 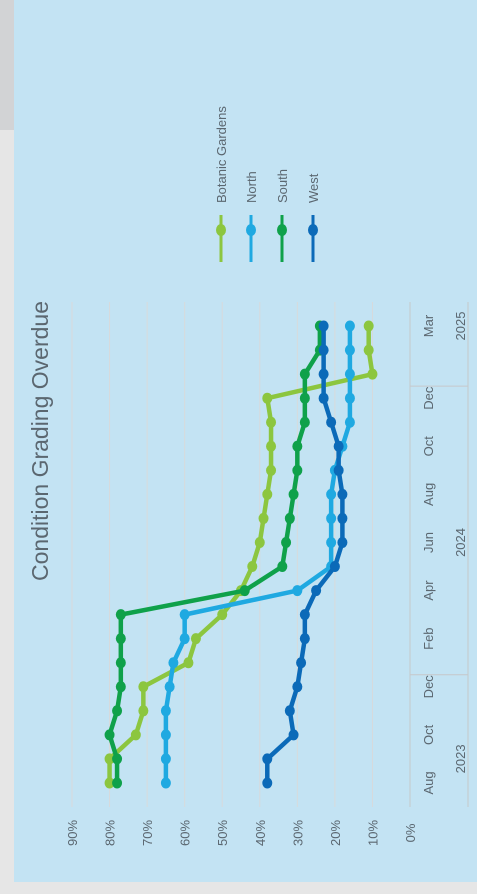 I want to click on year-label: 2024, so click(x=460, y=542).